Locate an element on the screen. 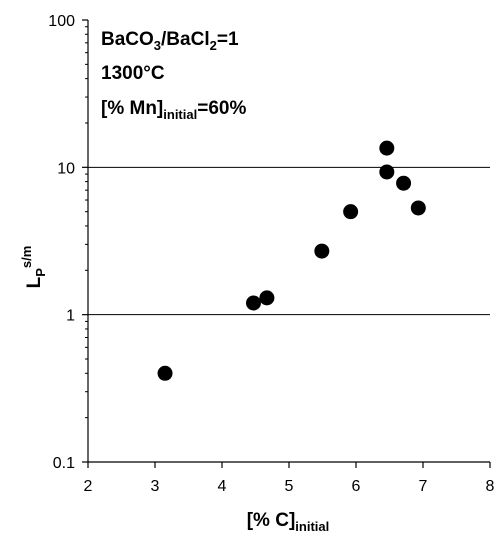 This screenshot has height=534, width=496. y-axis-title: LPs/m is located at coordinates (33, 267).